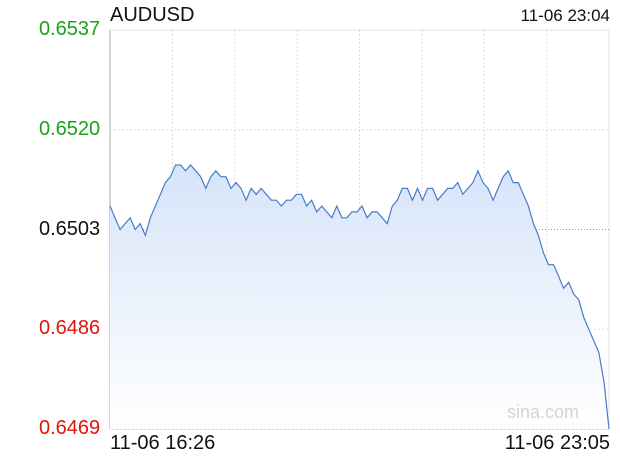 This screenshot has height=460, width=620. What do you see at coordinates (70, 228) in the screenshot?
I see `y-tick-label: 0.6503` at bounding box center [70, 228].